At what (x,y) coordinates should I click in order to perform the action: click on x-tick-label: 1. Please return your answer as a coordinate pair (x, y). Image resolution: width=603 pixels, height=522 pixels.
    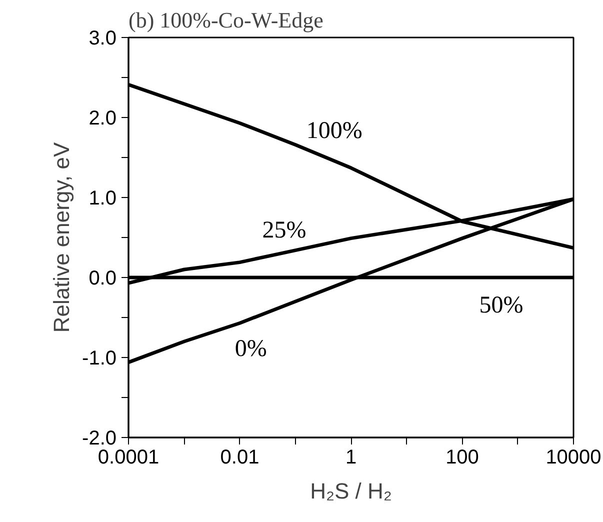
    Looking at the image, I should click on (351, 457).